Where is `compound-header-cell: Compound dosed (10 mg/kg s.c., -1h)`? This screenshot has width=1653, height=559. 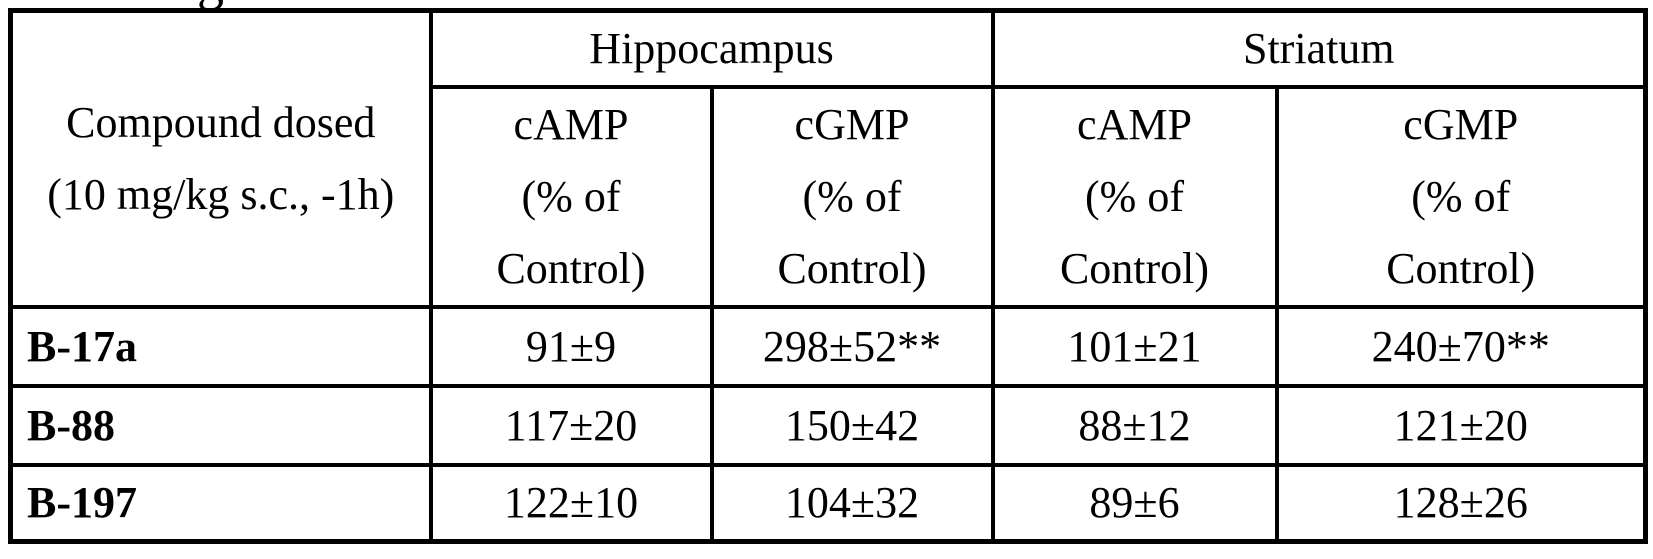
compound-header-cell: Compound dosed (10 mg/kg s.c., -1h) is located at coordinates (220, 158).